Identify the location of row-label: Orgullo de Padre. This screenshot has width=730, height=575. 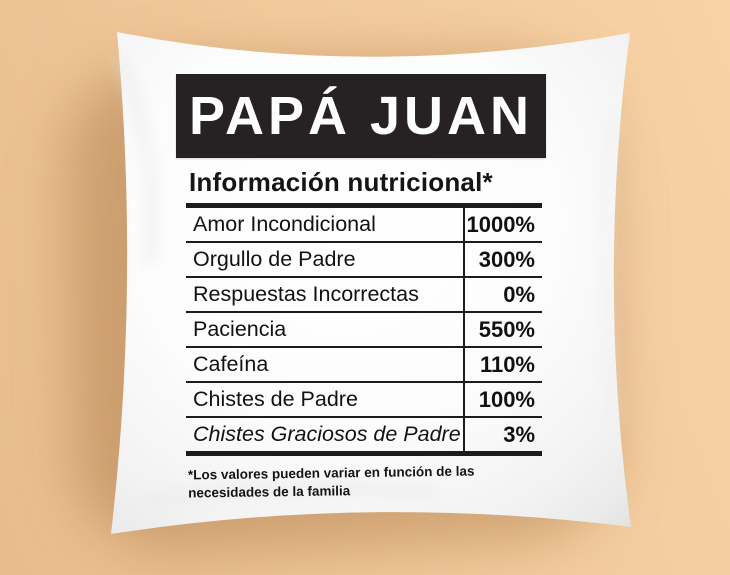
(274, 259).